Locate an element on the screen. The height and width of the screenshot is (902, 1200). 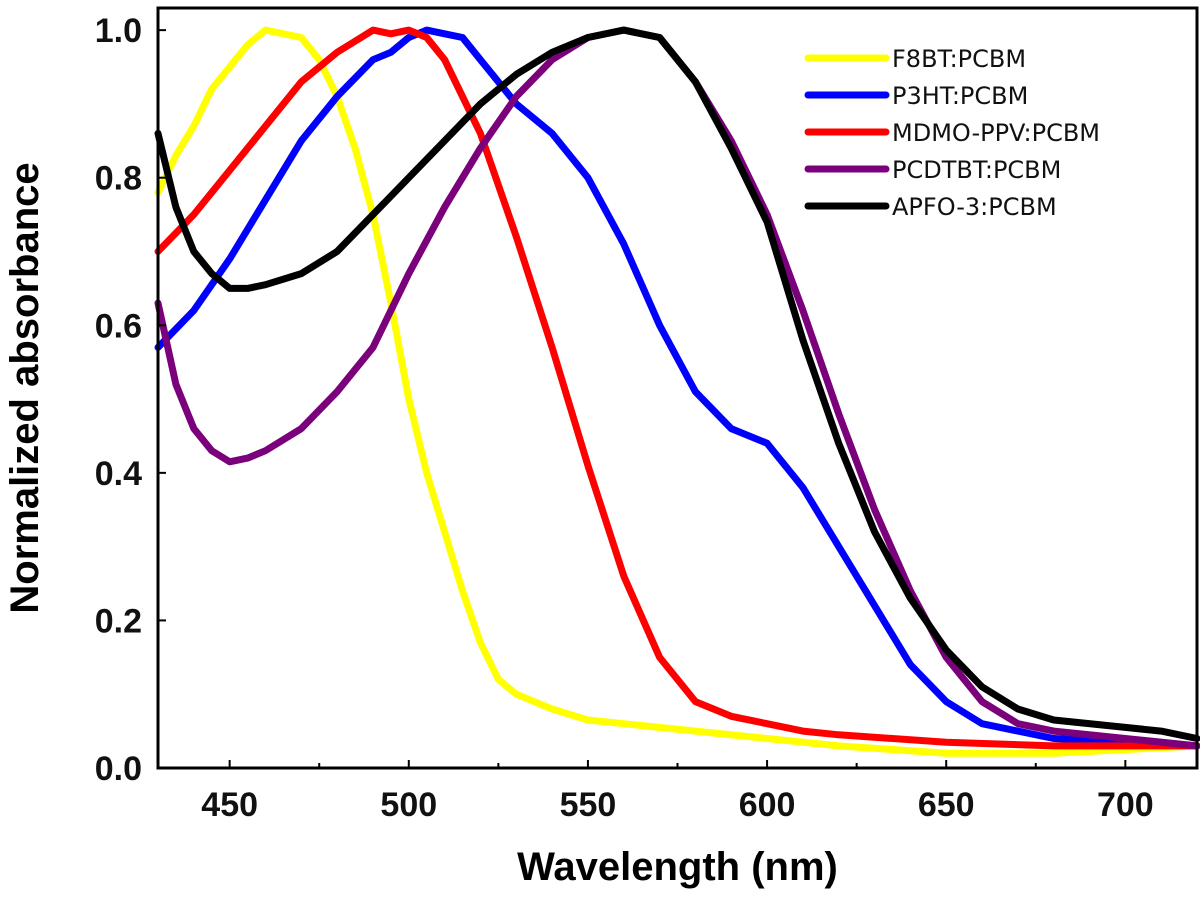
legend-label: F8BT:PCBM is located at coordinates (959, 59).